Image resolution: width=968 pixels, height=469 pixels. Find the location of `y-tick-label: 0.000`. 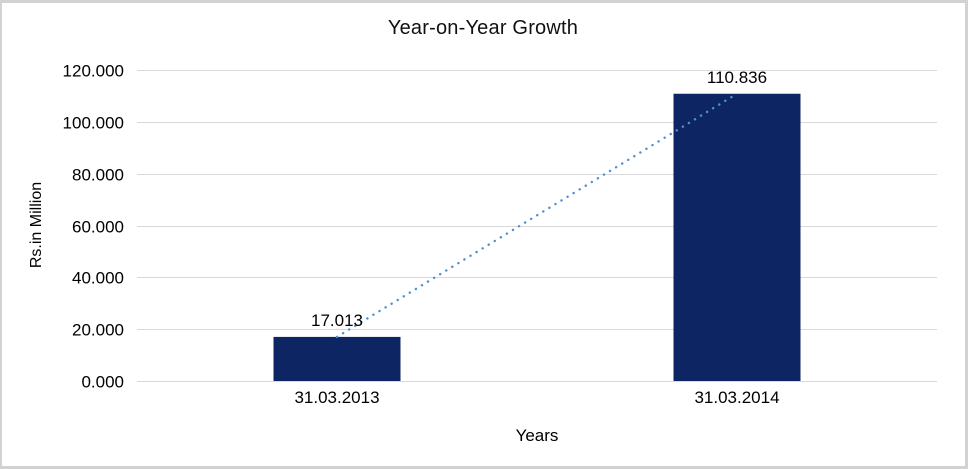

y-tick-label: 0.000 is located at coordinates (102, 382).